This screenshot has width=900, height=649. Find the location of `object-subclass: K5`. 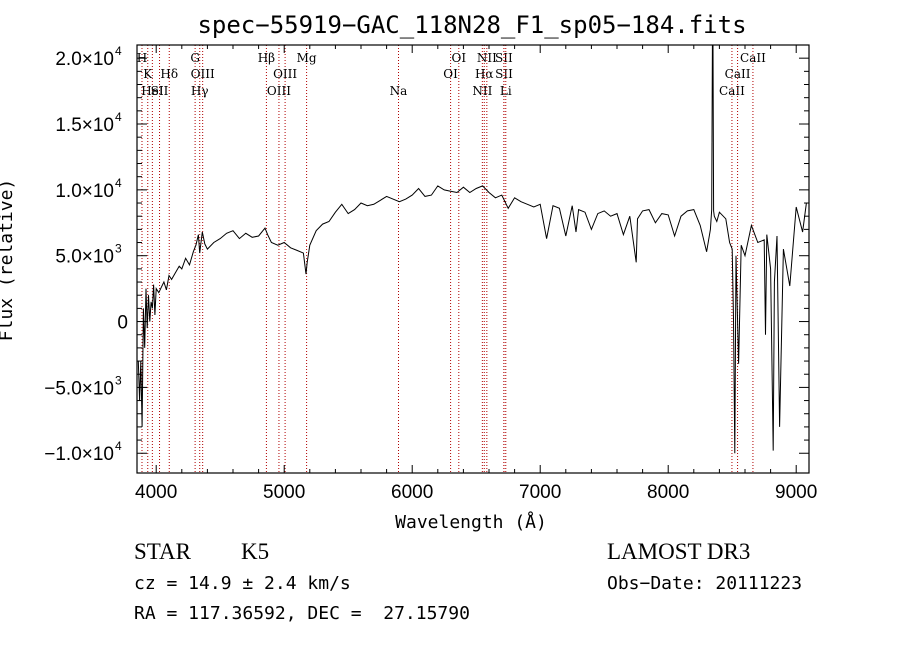

object-subclass: K5 is located at coordinates (255, 551).